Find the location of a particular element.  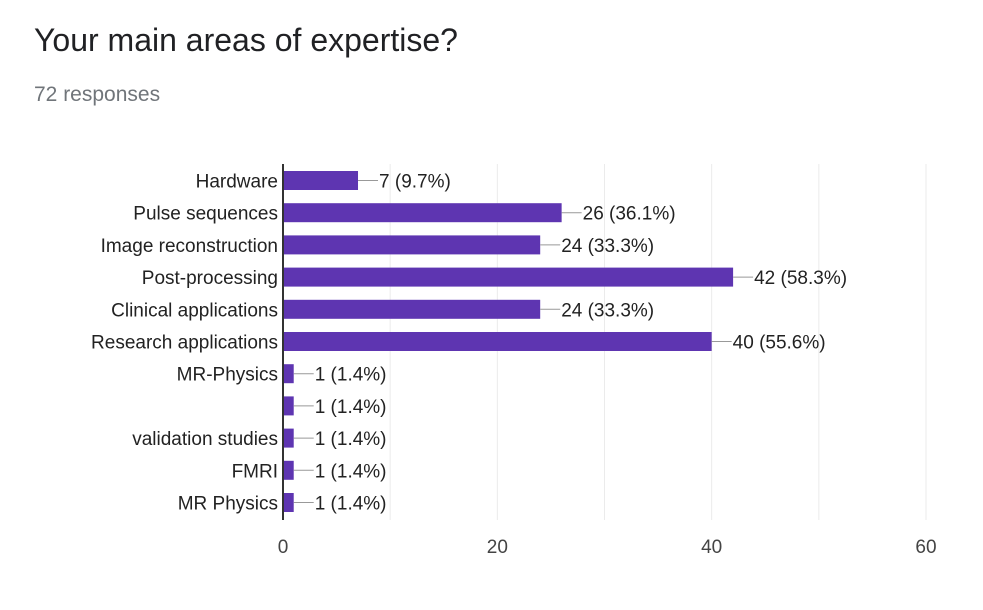

category-label: Image reconstruction is located at coordinates (189, 246).